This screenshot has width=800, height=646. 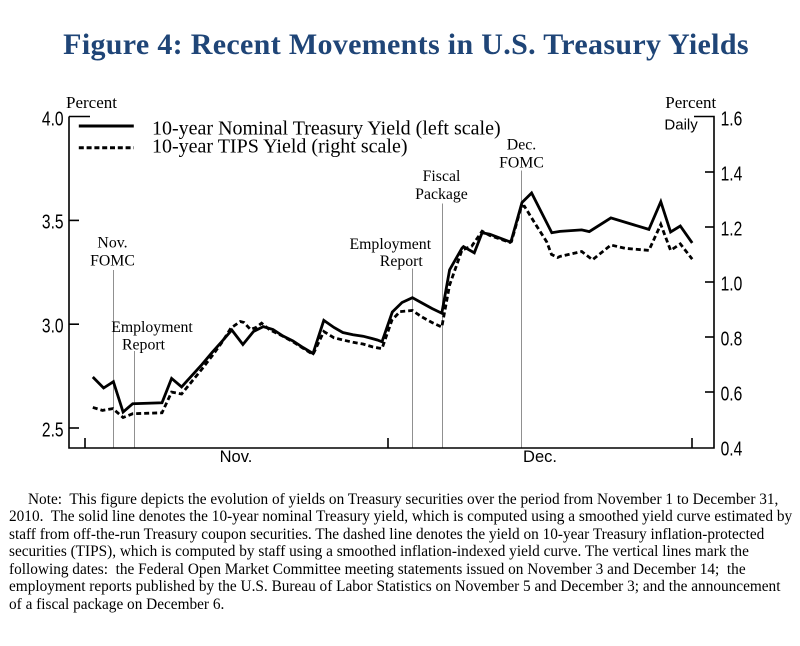 I want to click on svg-text: 4.0, so click(x=53, y=118).